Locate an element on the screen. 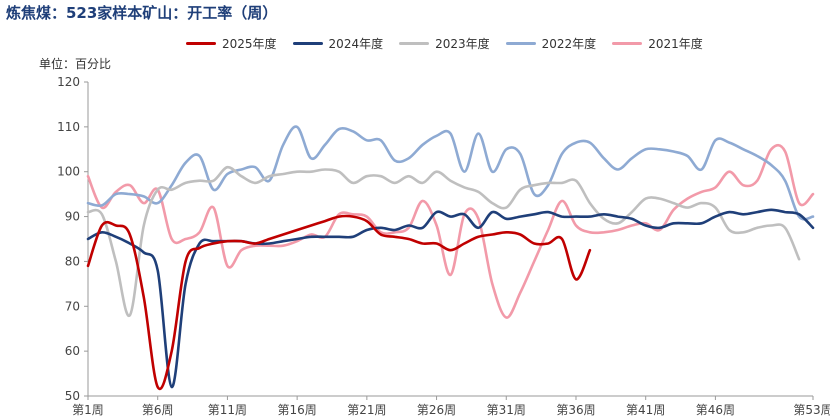 This screenshot has height=420, width=830. y-axis-unit-label: 单位：百分比 is located at coordinates (75, 64).